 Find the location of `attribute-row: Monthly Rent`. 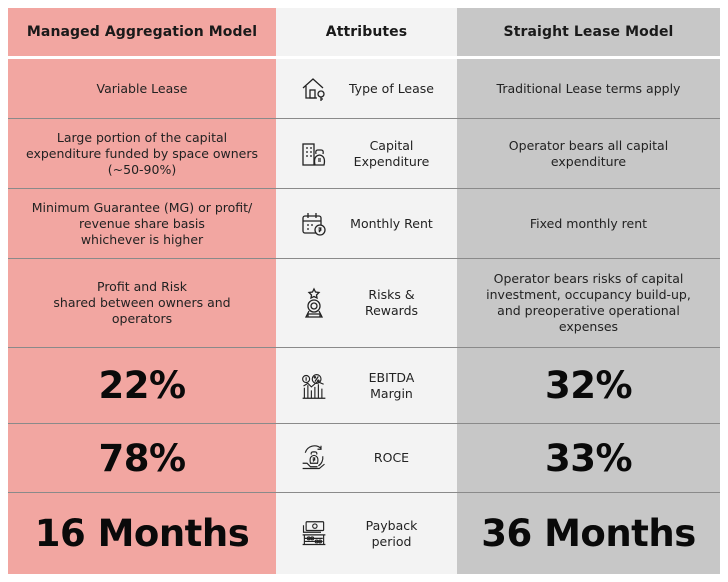

attribute-row: Monthly Rent is located at coordinates (366, 223).